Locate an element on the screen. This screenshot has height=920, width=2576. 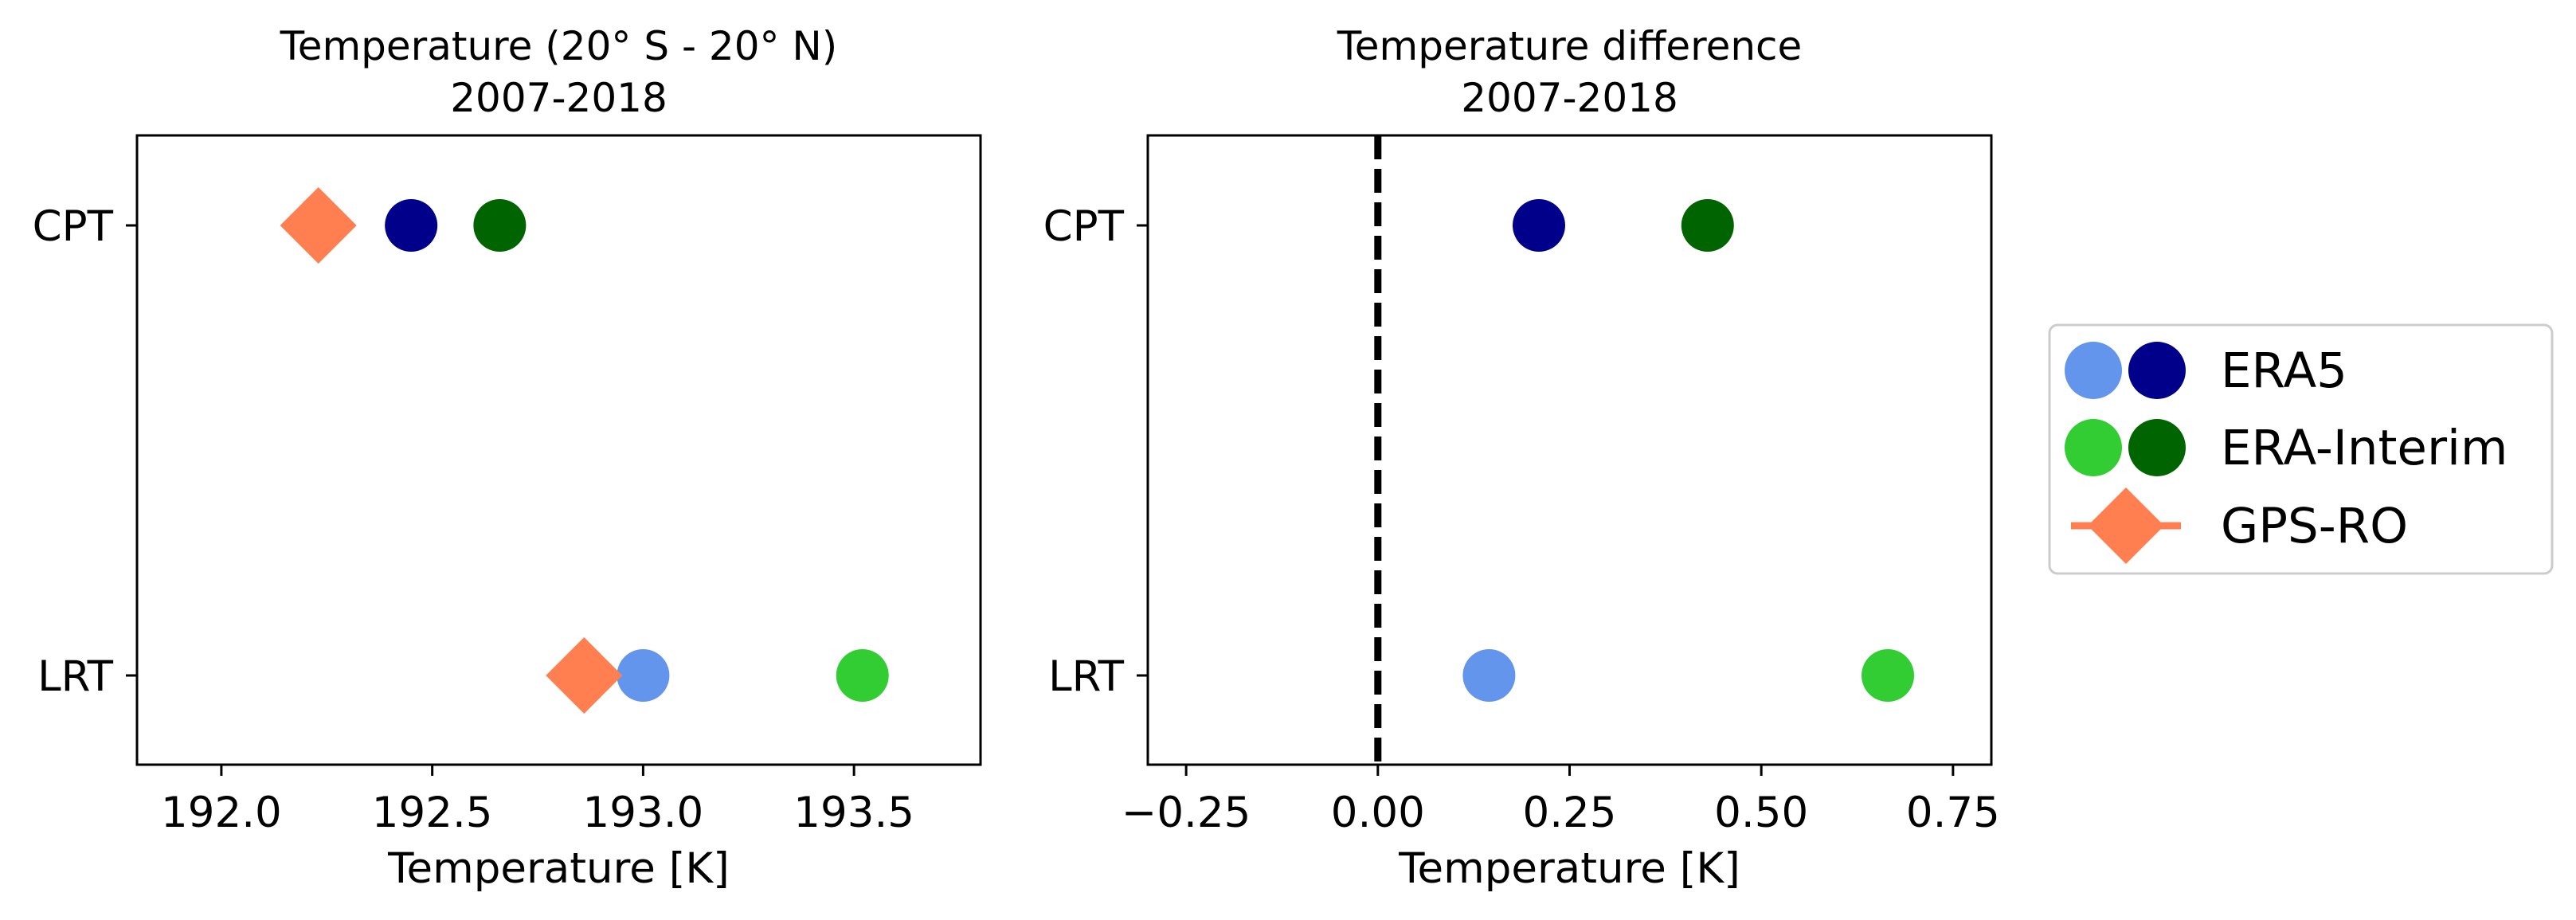
legend-era5-label: ERA5 is located at coordinates (2284, 371).